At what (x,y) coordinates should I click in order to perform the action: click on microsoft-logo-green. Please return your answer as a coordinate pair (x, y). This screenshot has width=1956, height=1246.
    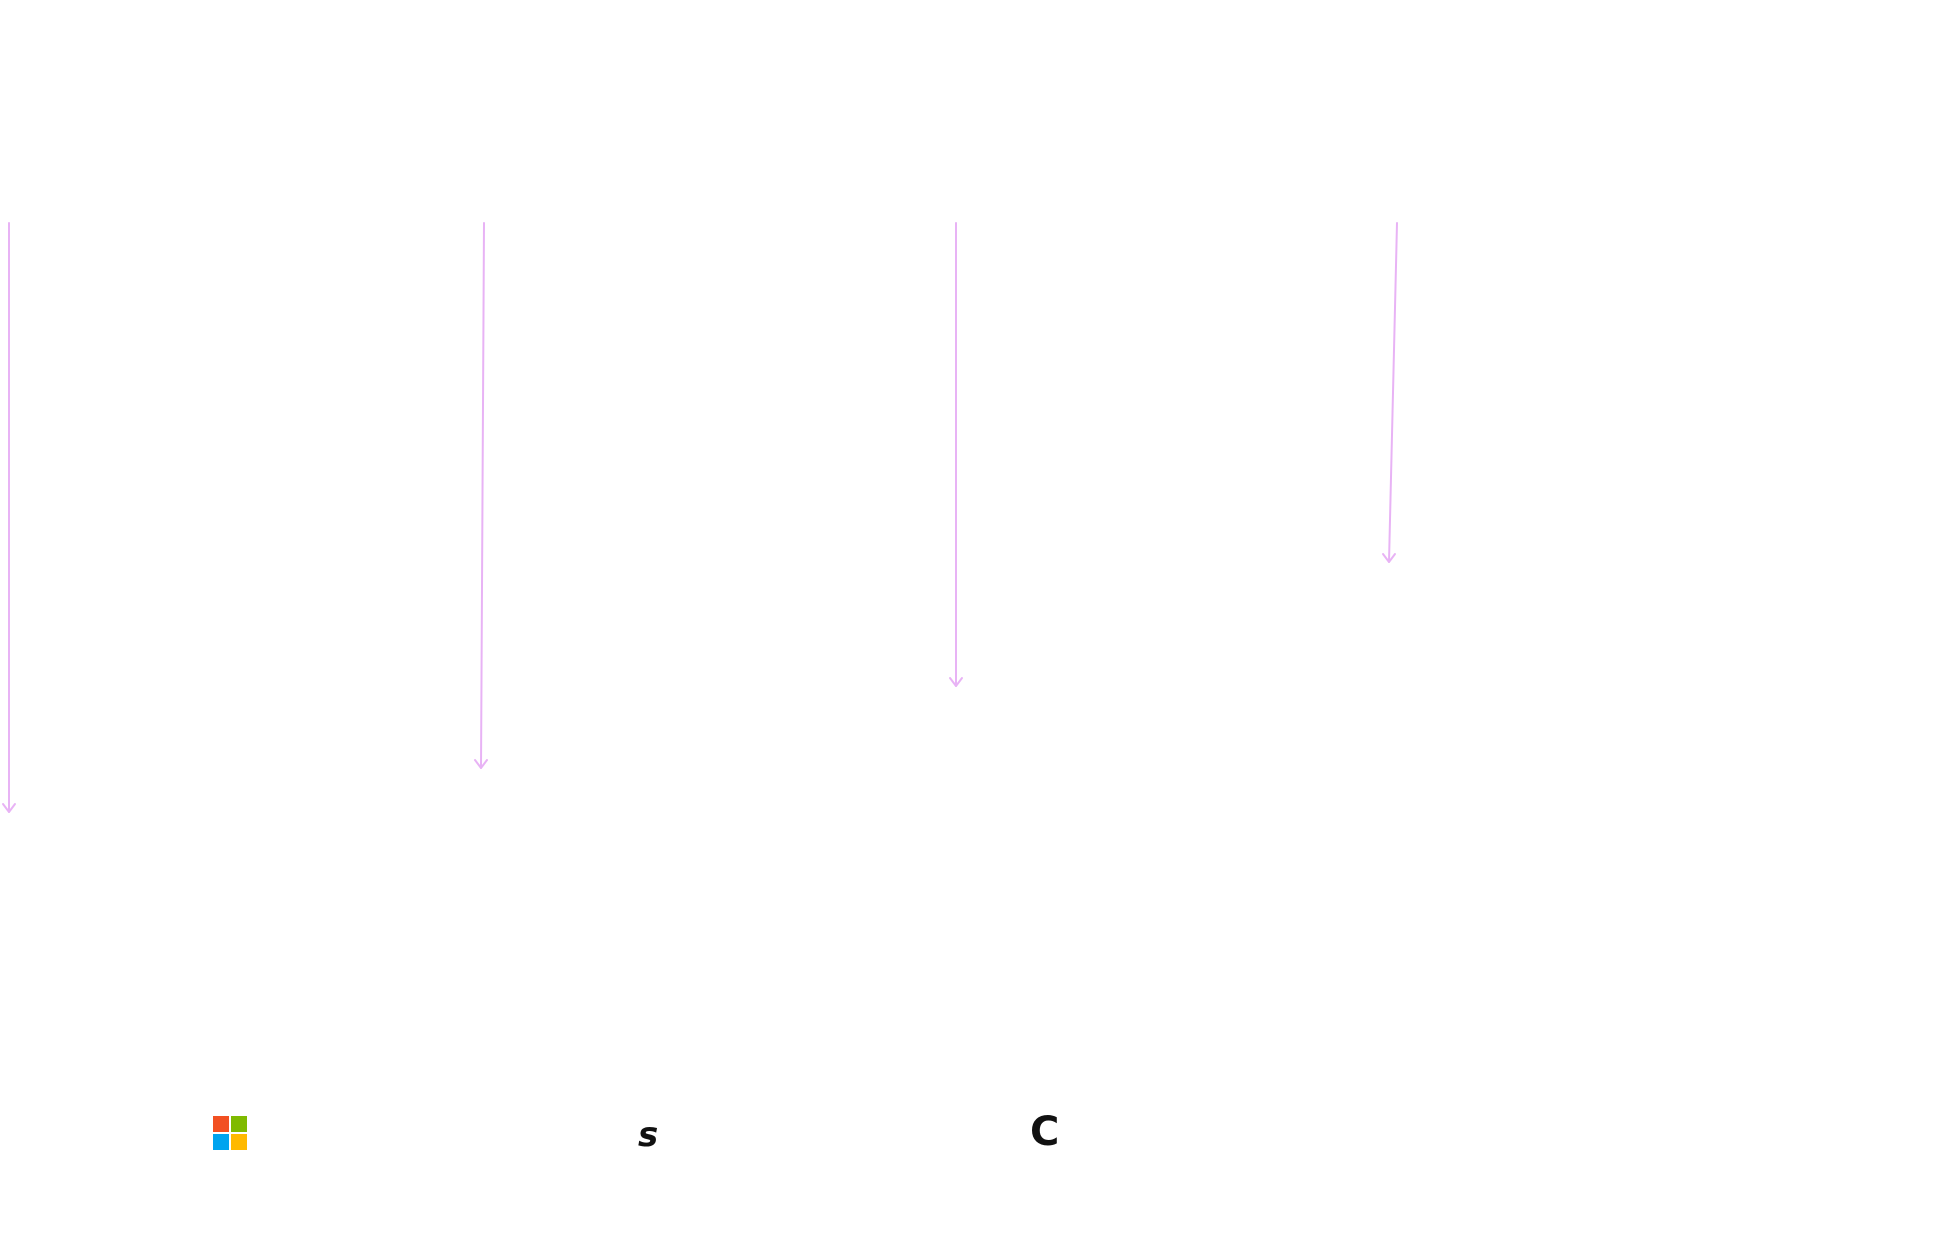
    Looking at the image, I should click on (239, 1124).